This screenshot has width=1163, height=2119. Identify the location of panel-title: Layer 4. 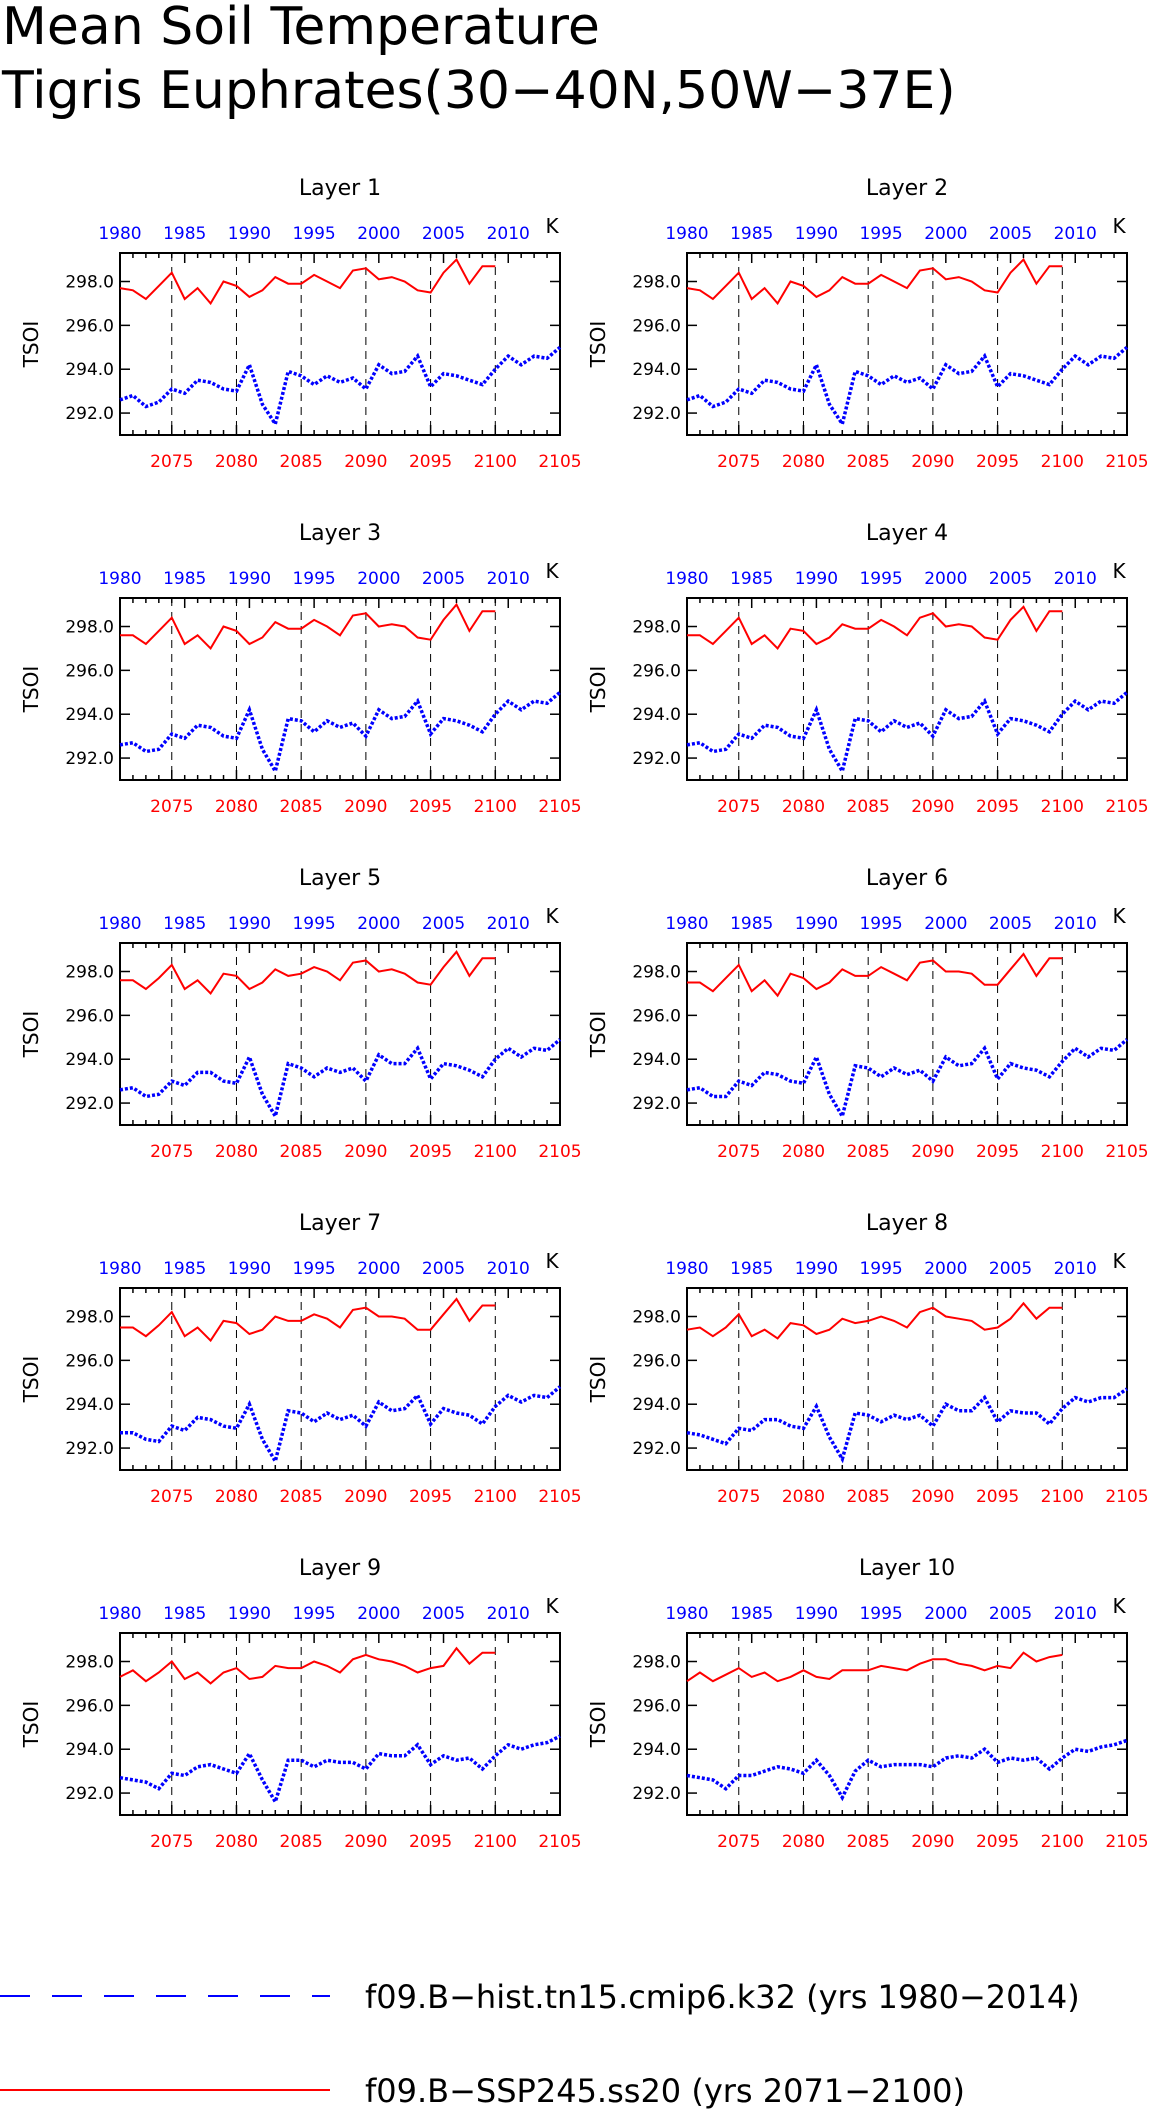
(907, 533).